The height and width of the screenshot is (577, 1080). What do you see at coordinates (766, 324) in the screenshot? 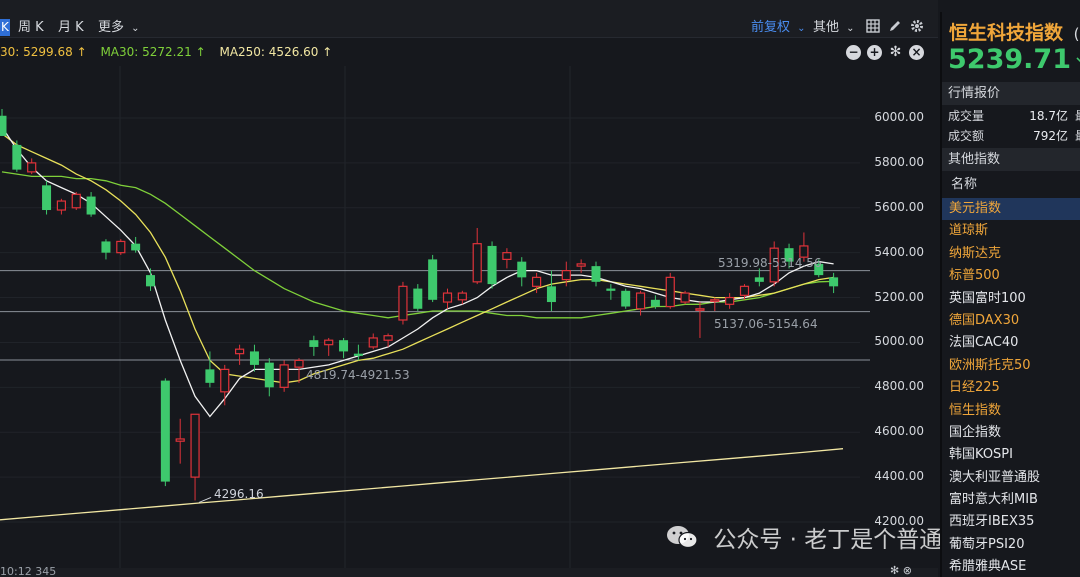
I see `annotation-range-mid: 5137.06-5154.64` at bounding box center [766, 324].